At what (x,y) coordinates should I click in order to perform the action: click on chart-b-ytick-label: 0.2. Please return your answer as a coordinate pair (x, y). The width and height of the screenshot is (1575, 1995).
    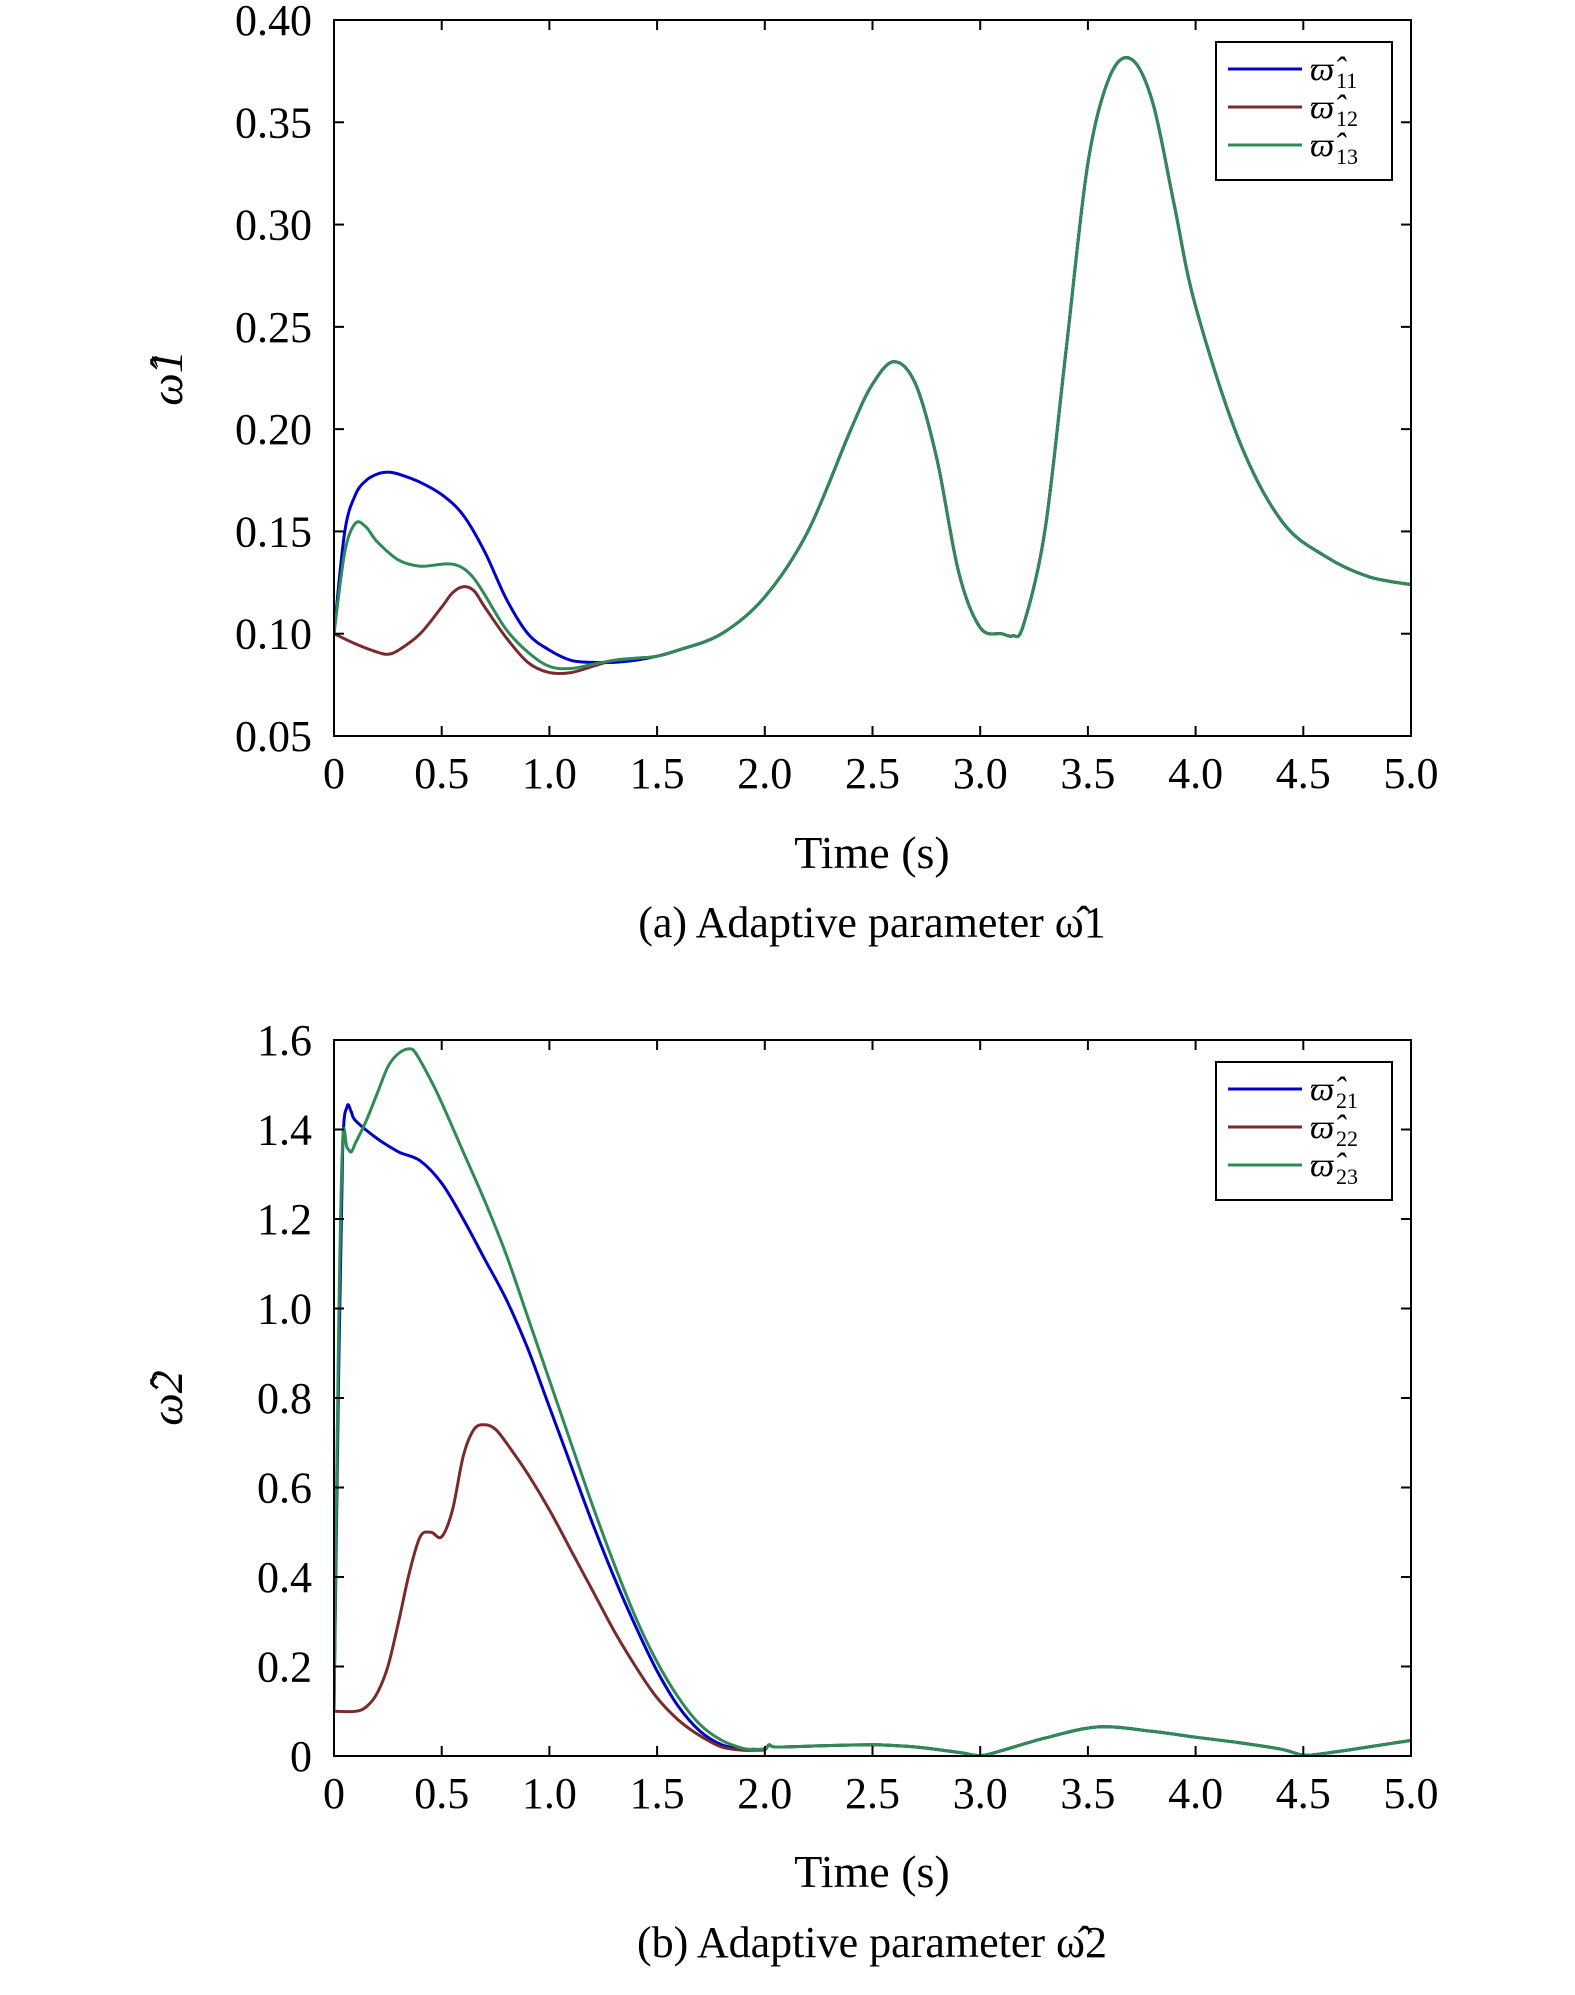
    Looking at the image, I should click on (284, 1667).